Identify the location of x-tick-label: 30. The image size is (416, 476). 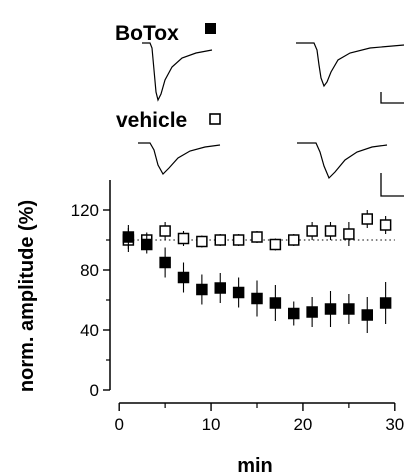
(394, 424).